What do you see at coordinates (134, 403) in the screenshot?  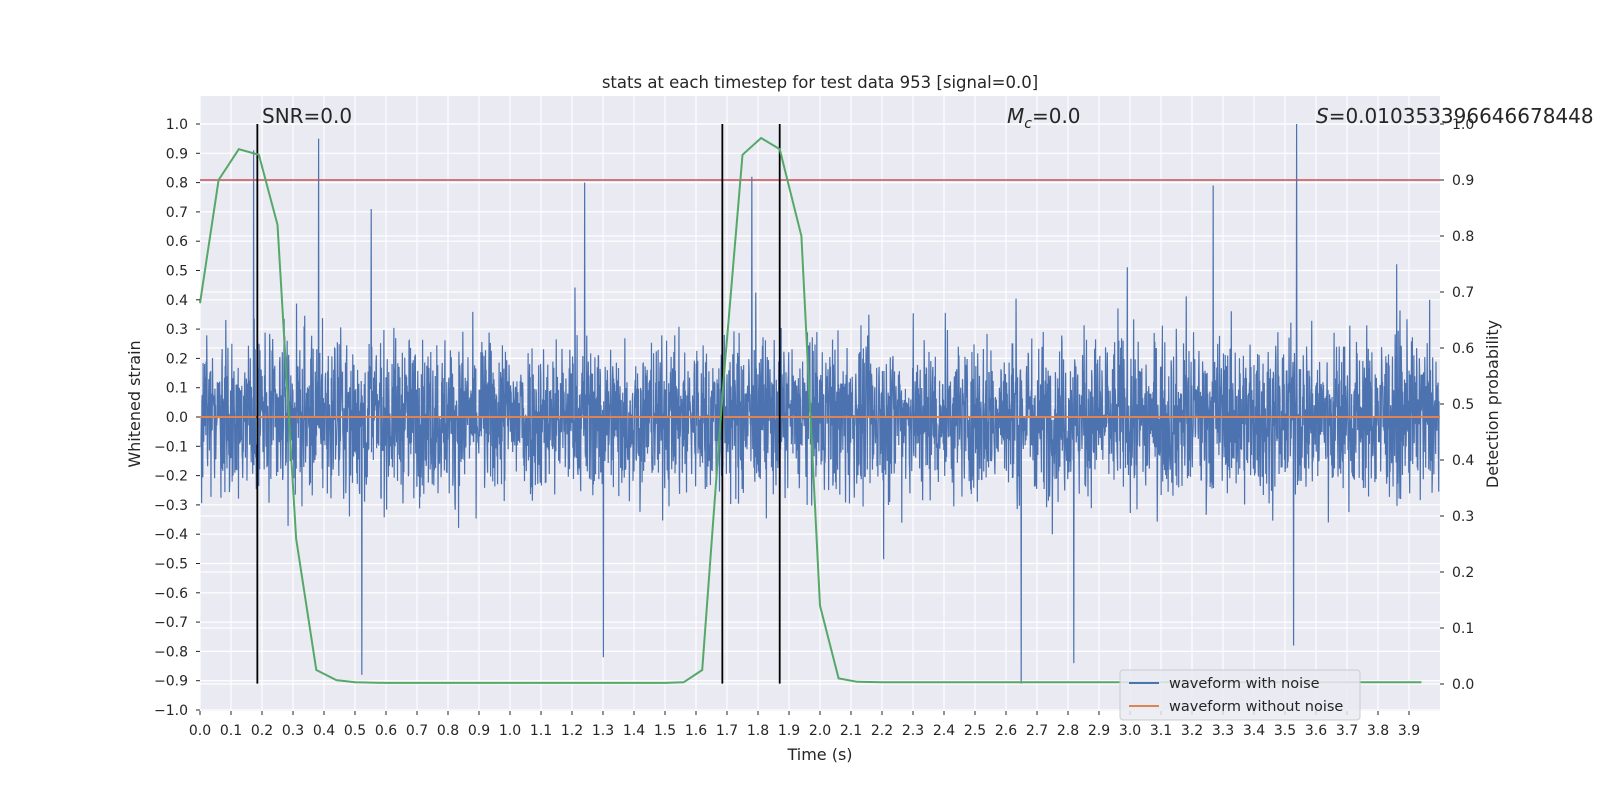 I see `y-axis-label: Whitened strain` at bounding box center [134, 403].